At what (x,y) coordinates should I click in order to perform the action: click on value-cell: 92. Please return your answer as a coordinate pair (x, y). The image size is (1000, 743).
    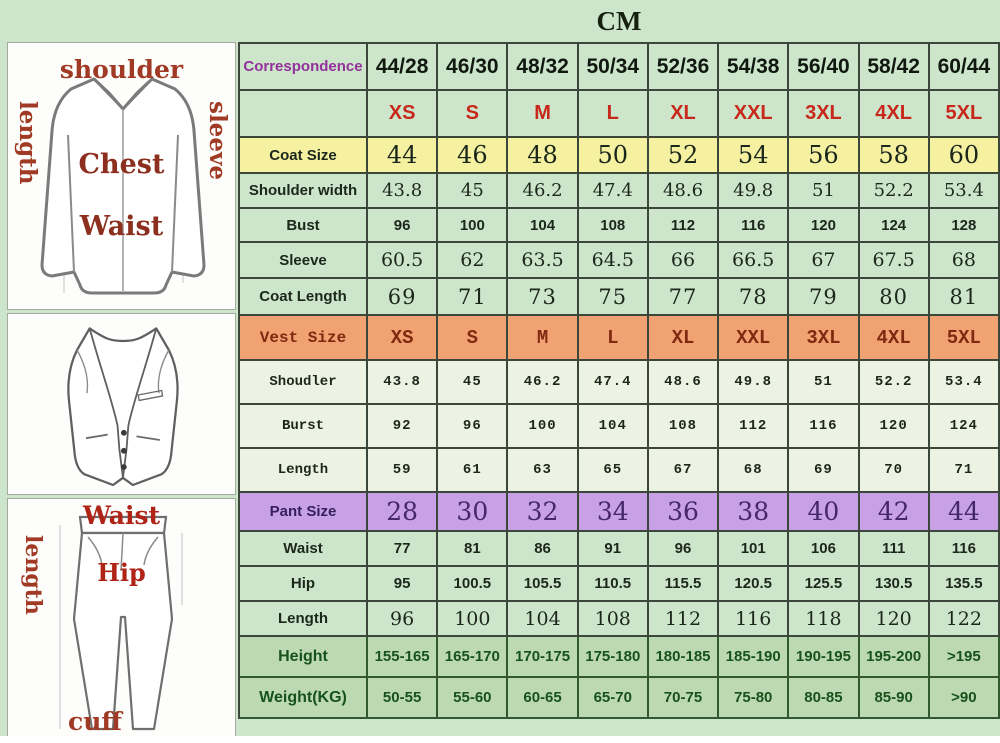
    Looking at the image, I should click on (403, 427).